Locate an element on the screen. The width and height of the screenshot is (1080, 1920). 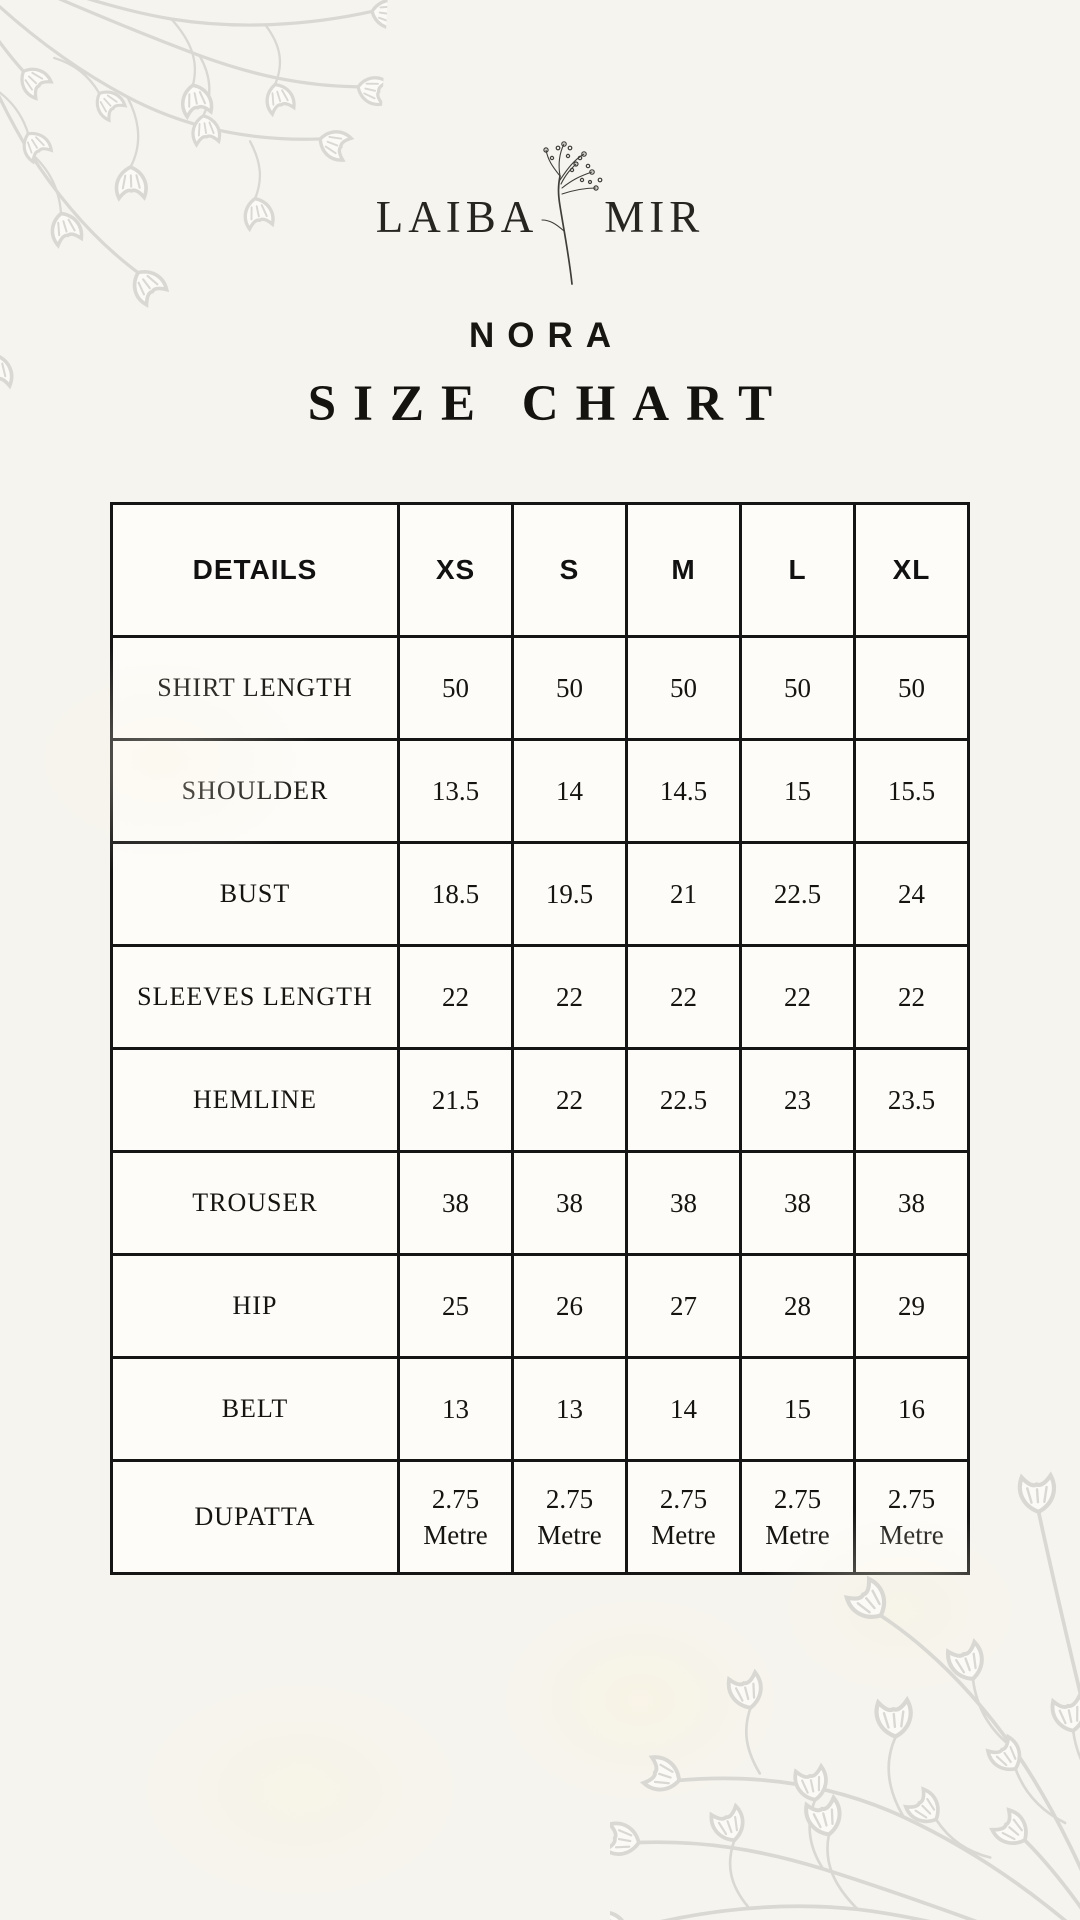
size-value: 14.5 is located at coordinates (683, 791).